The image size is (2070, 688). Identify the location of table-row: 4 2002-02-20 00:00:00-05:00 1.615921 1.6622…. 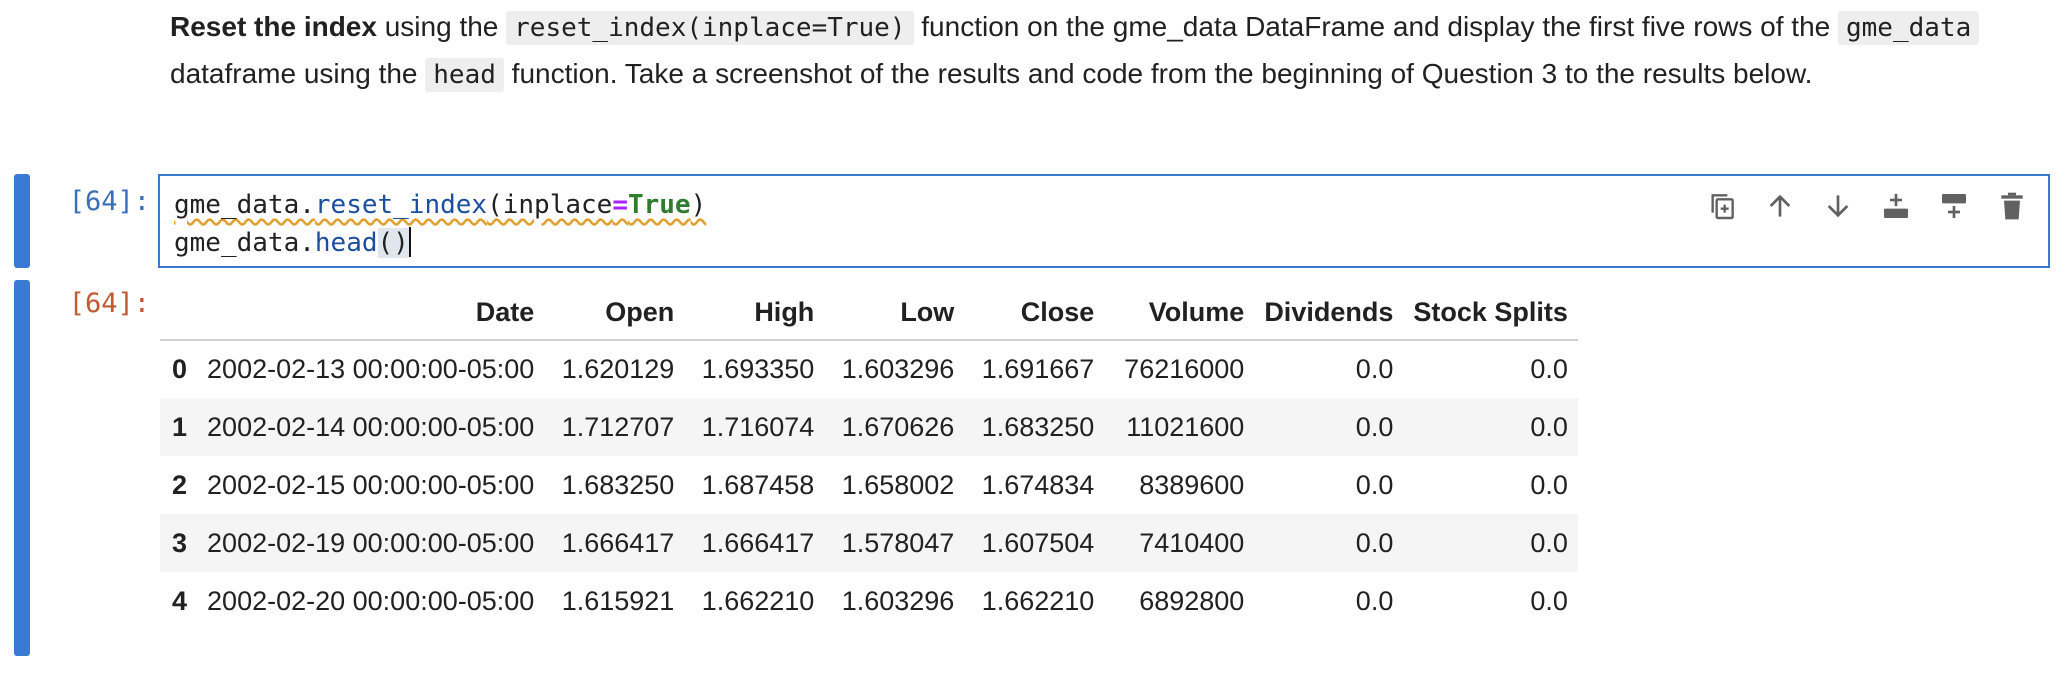
(869, 601).